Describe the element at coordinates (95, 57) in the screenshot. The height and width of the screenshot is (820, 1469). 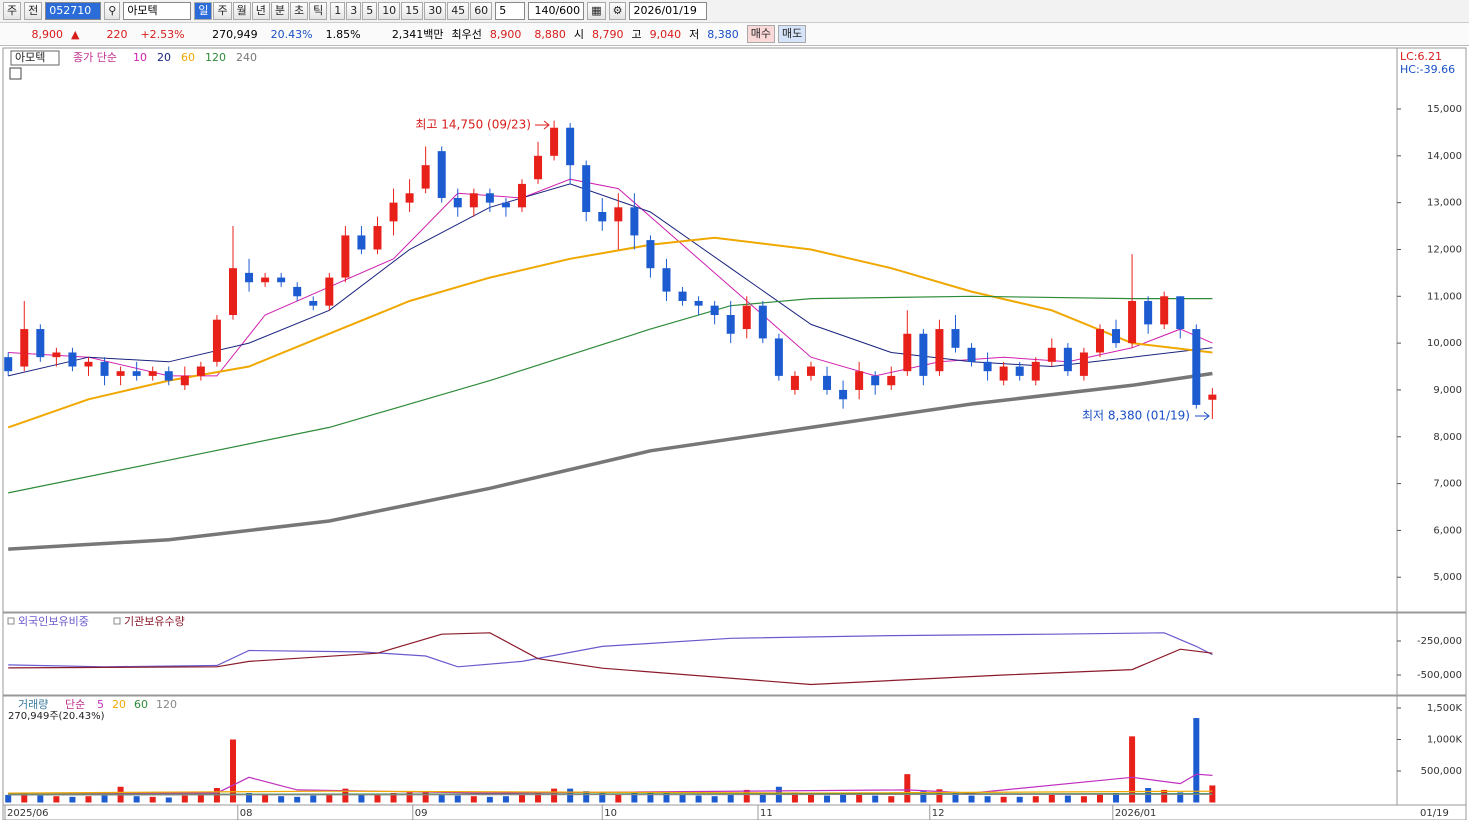
I see `legend-label: 종가 단순` at that location.